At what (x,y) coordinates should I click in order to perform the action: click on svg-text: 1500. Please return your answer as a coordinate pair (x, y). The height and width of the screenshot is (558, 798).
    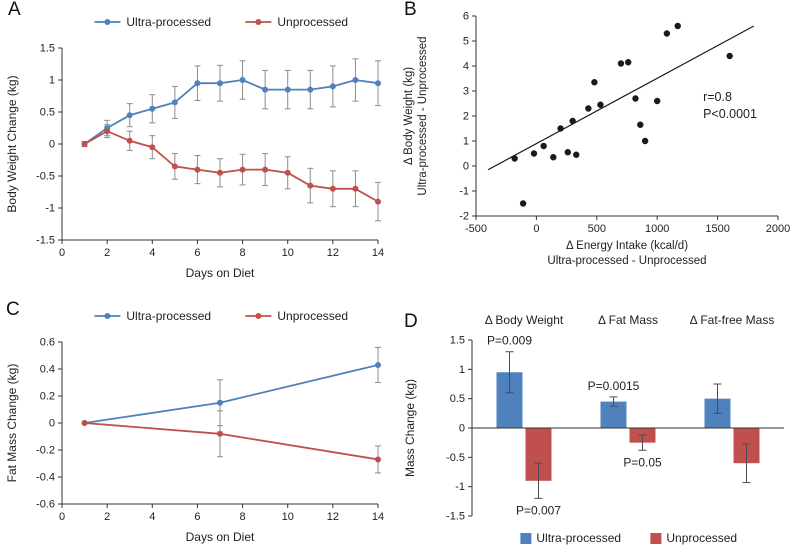
    Looking at the image, I should click on (717, 229).